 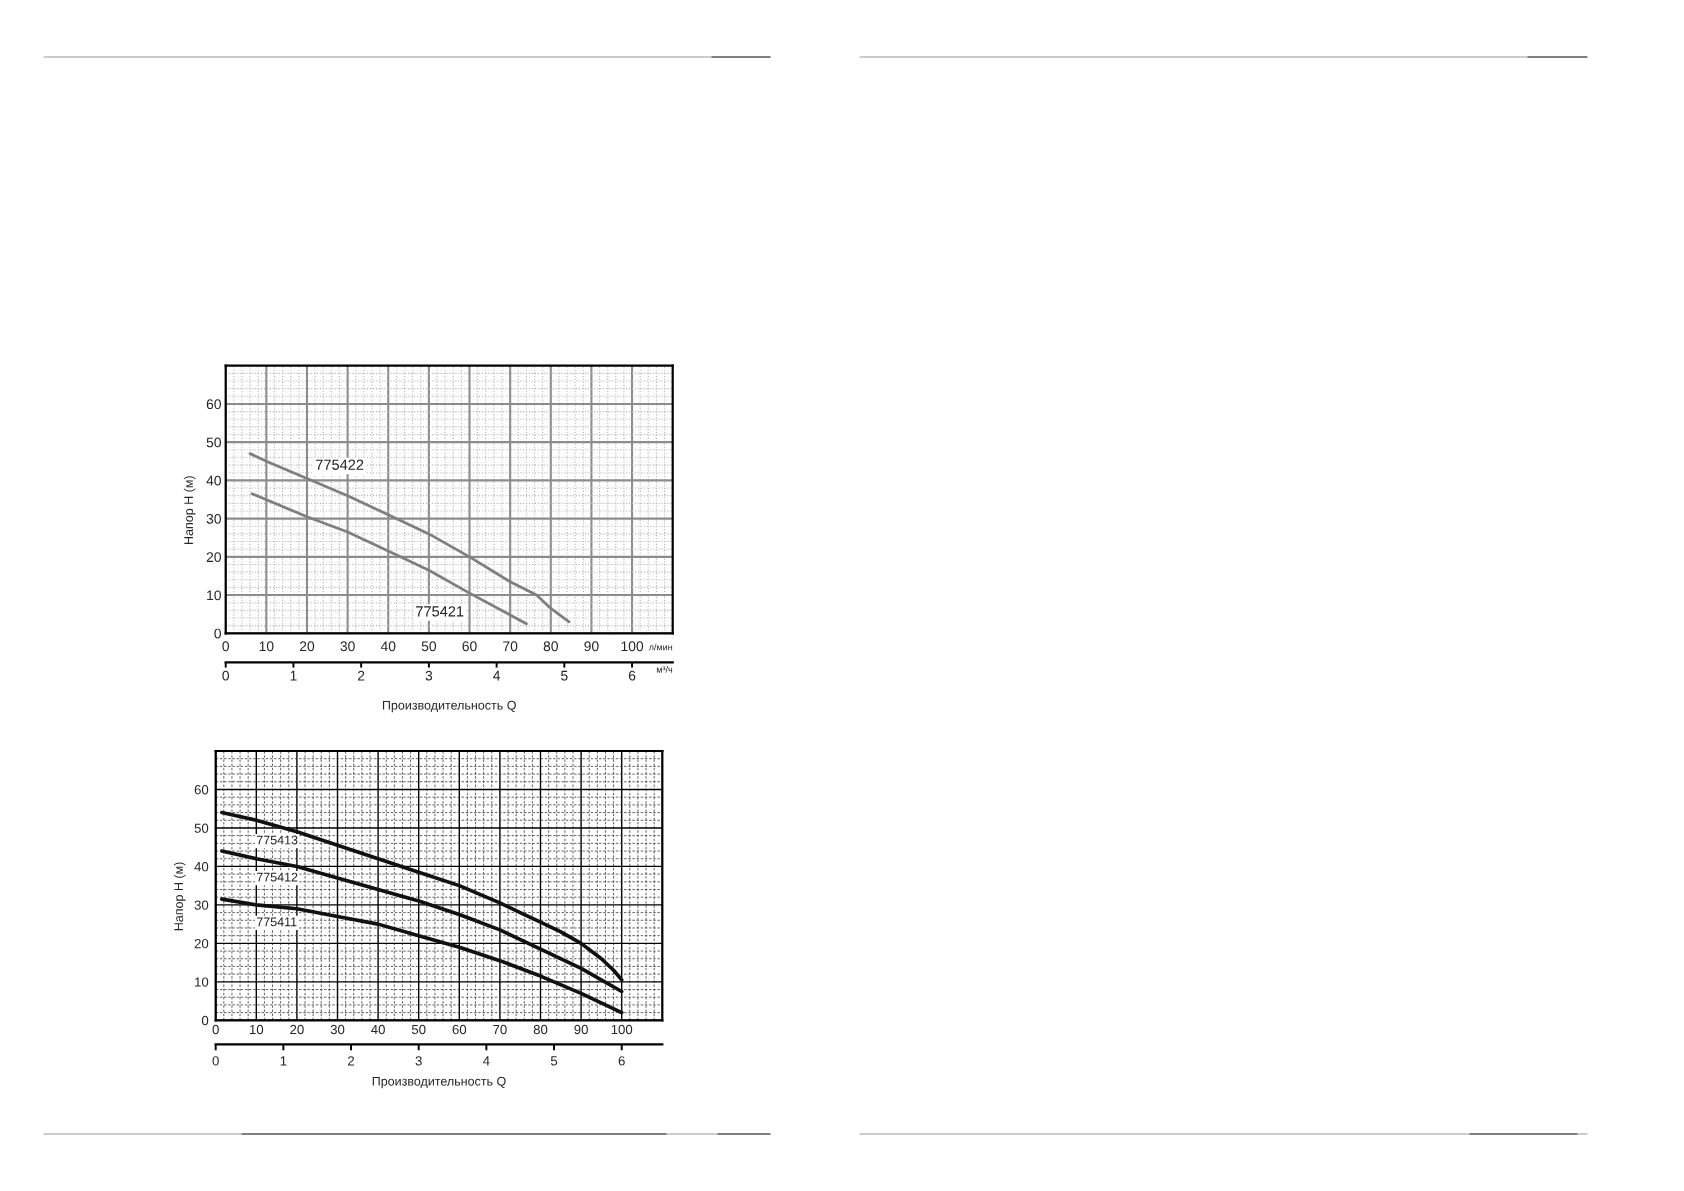 What do you see at coordinates (340, 464) in the screenshot?
I see `series-label: 775422` at bounding box center [340, 464].